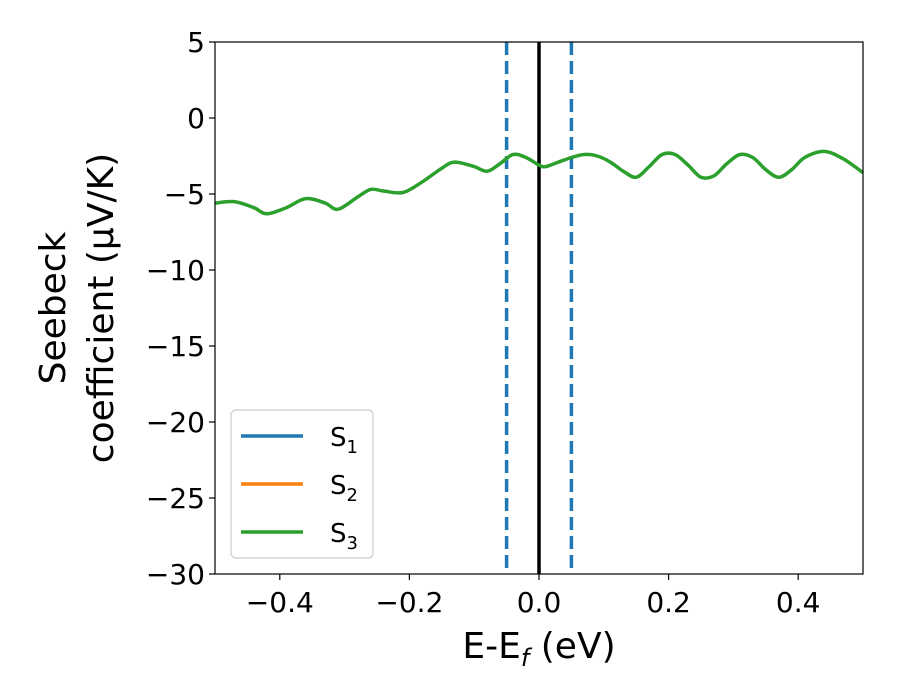 The height and width of the screenshot is (700, 900). I want to click on series-layer, so click(539, 182).